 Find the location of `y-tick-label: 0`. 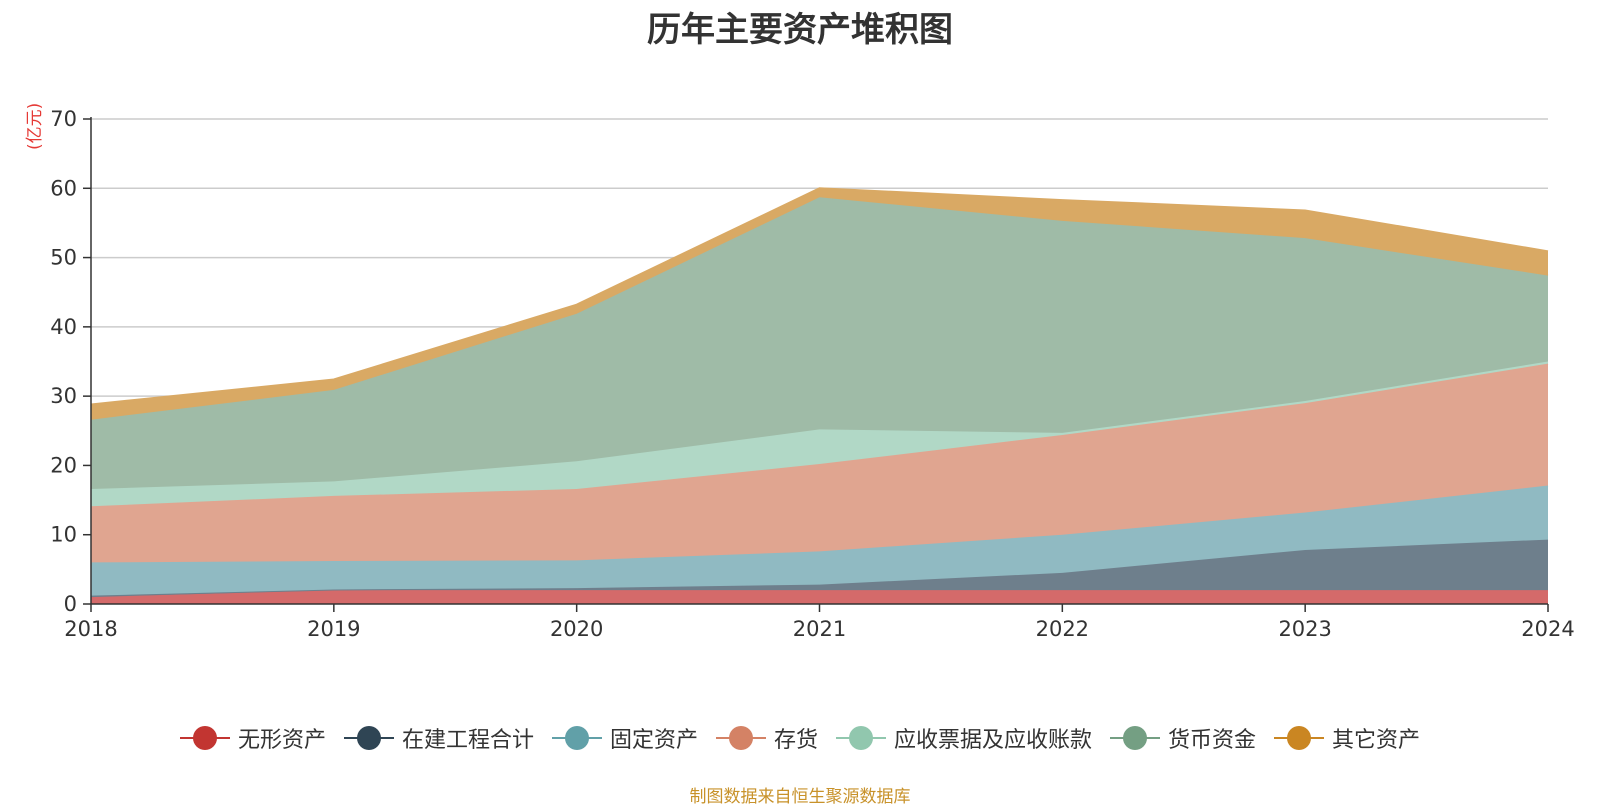

y-tick-label: 0 is located at coordinates (70, 604).